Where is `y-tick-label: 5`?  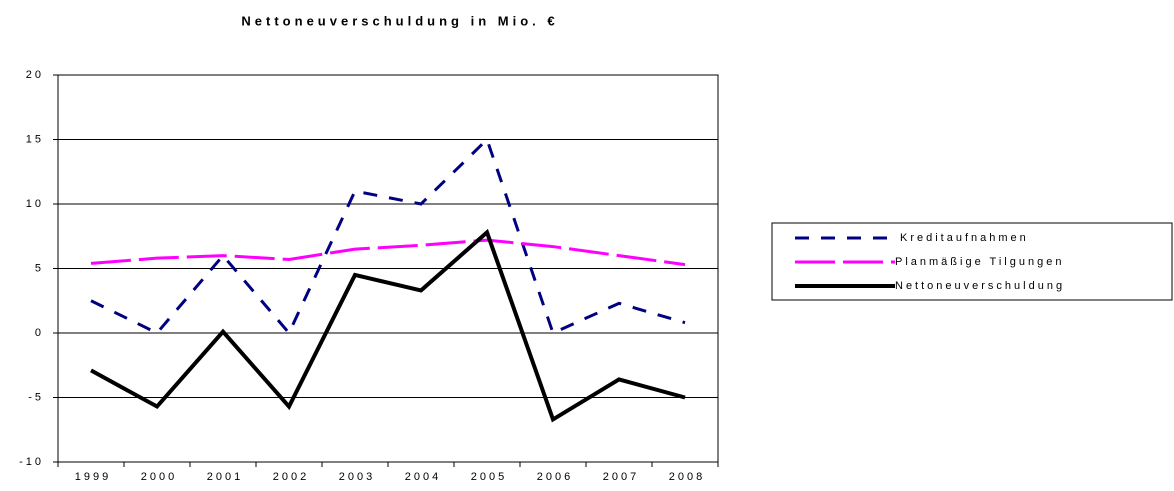 y-tick-label: 5 is located at coordinates (39, 268).